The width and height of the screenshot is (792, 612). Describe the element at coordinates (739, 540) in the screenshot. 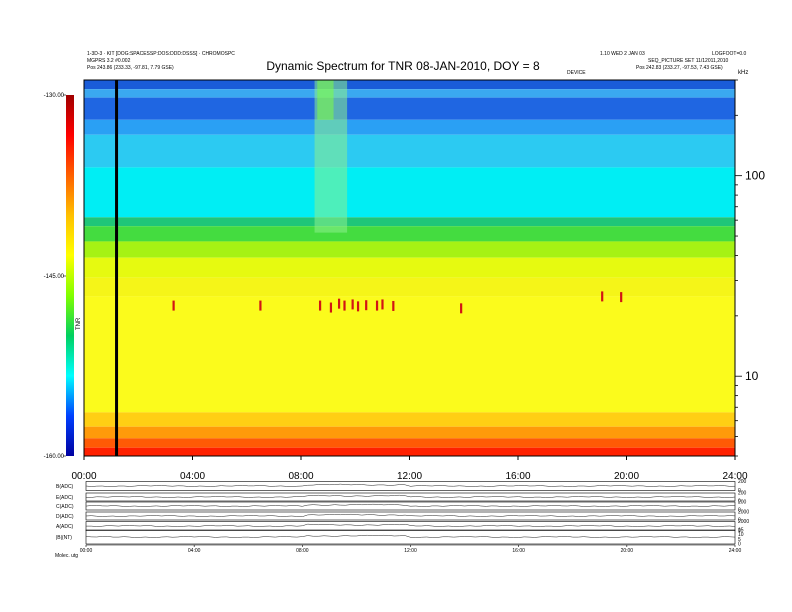

I see `panel-right-tick: 5` at that location.